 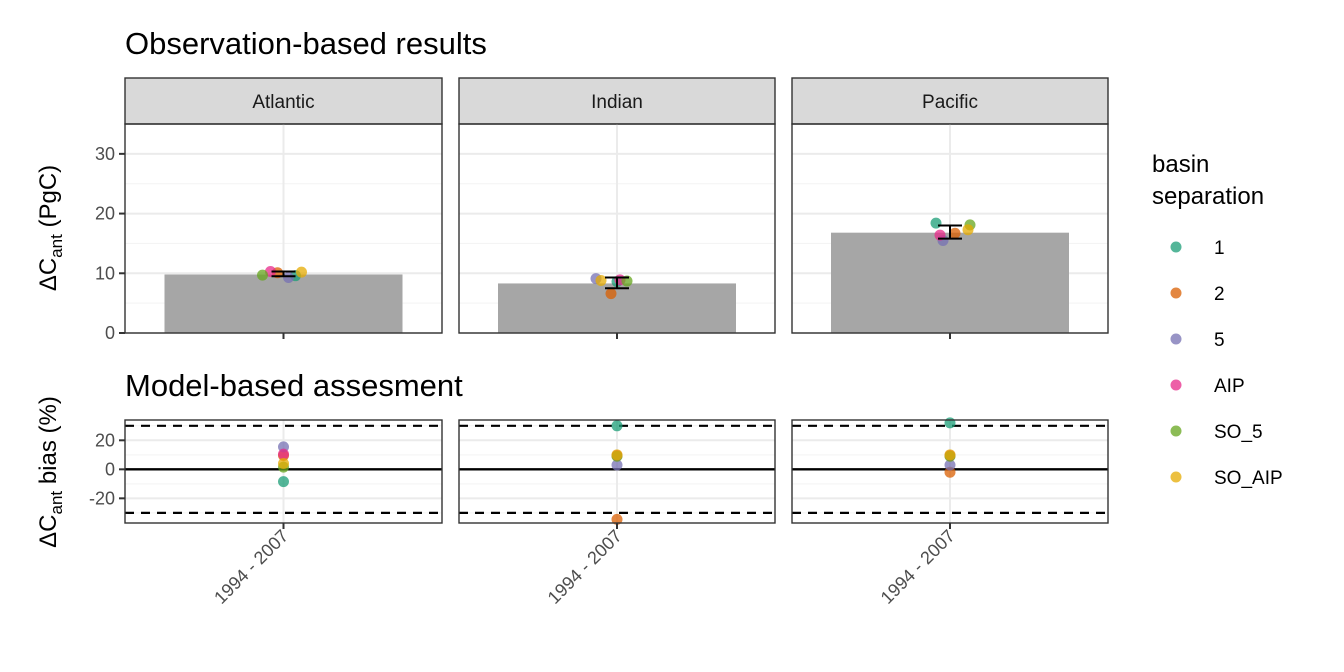 What do you see at coordinates (48, 274) in the screenshot?
I see `y-axis-title-top-prefix: ΔC` at bounding box center [48, 274].